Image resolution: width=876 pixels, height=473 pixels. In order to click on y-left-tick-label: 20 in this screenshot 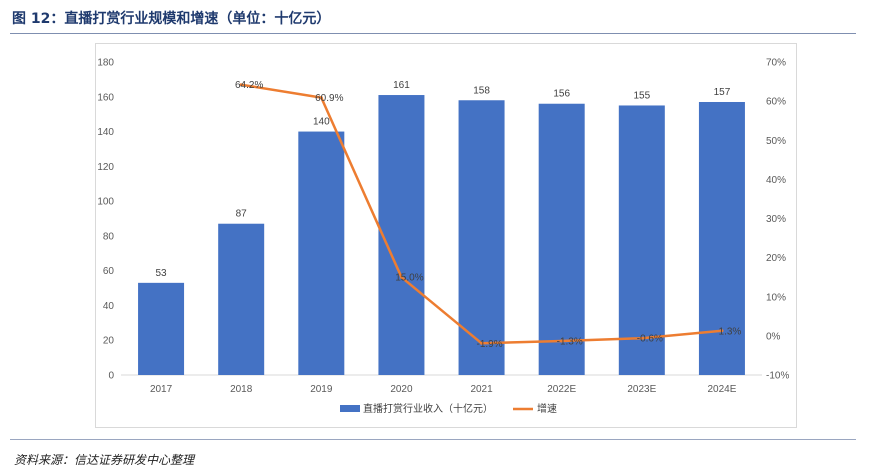, I will do `click(109, 341)`.